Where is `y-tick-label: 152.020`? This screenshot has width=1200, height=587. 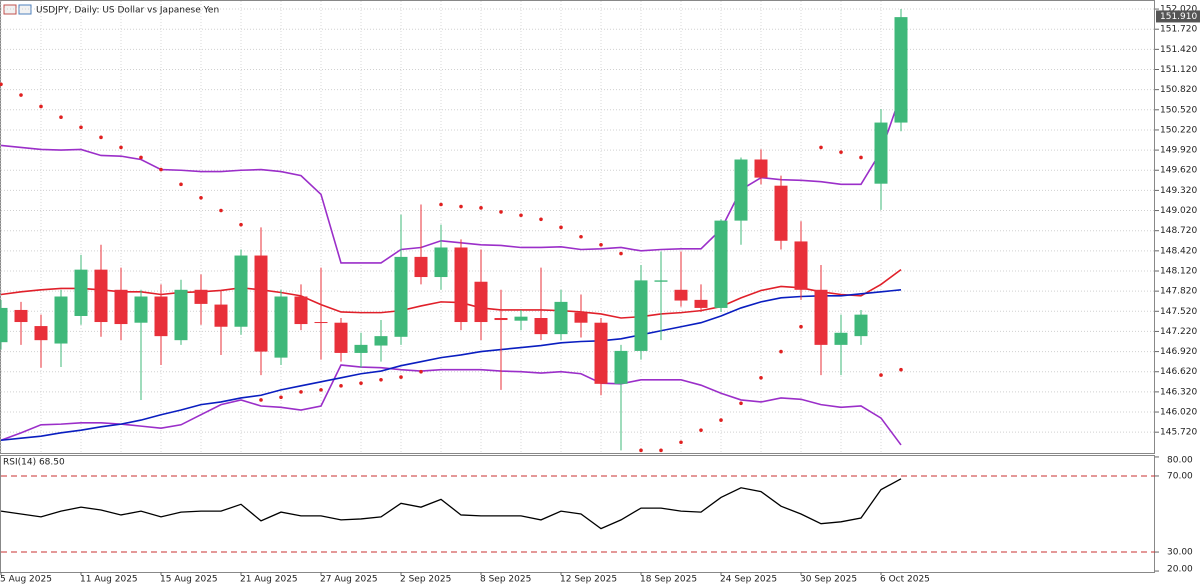
y-tick-label: 152.020 is located at coordinates (1178, 10).